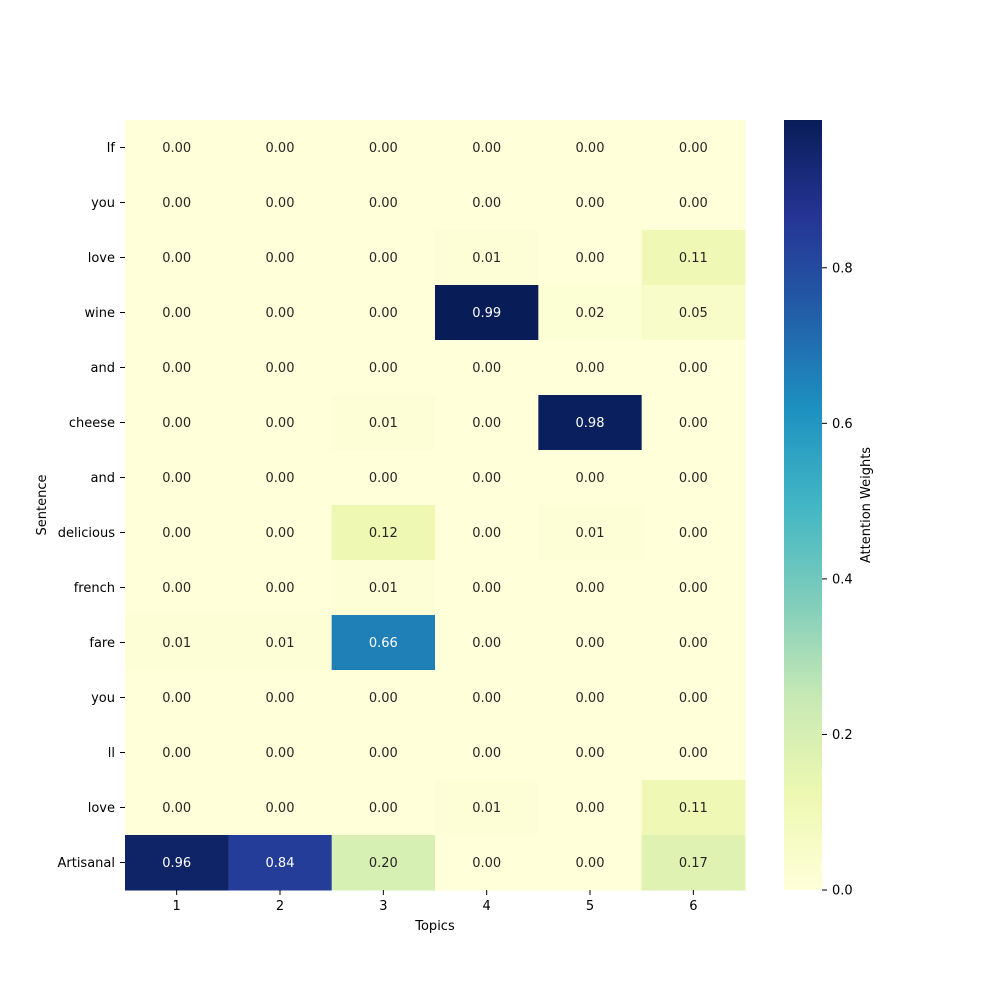 This screenshot has height=1000, width=1000. Describe the element at coordinates (383, 906) in the screenshot. I see `x-tick-label: 3` at that location.